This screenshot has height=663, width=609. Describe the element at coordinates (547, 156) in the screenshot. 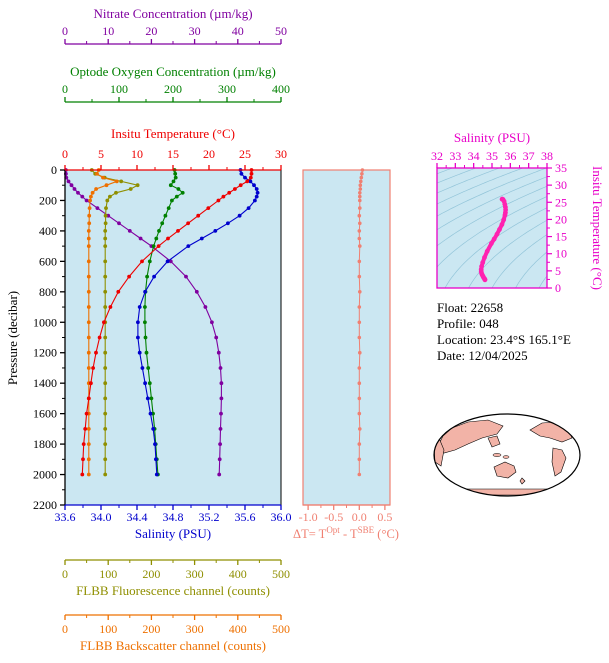

I see `ts-salinity-tick-label: 38` at that location.